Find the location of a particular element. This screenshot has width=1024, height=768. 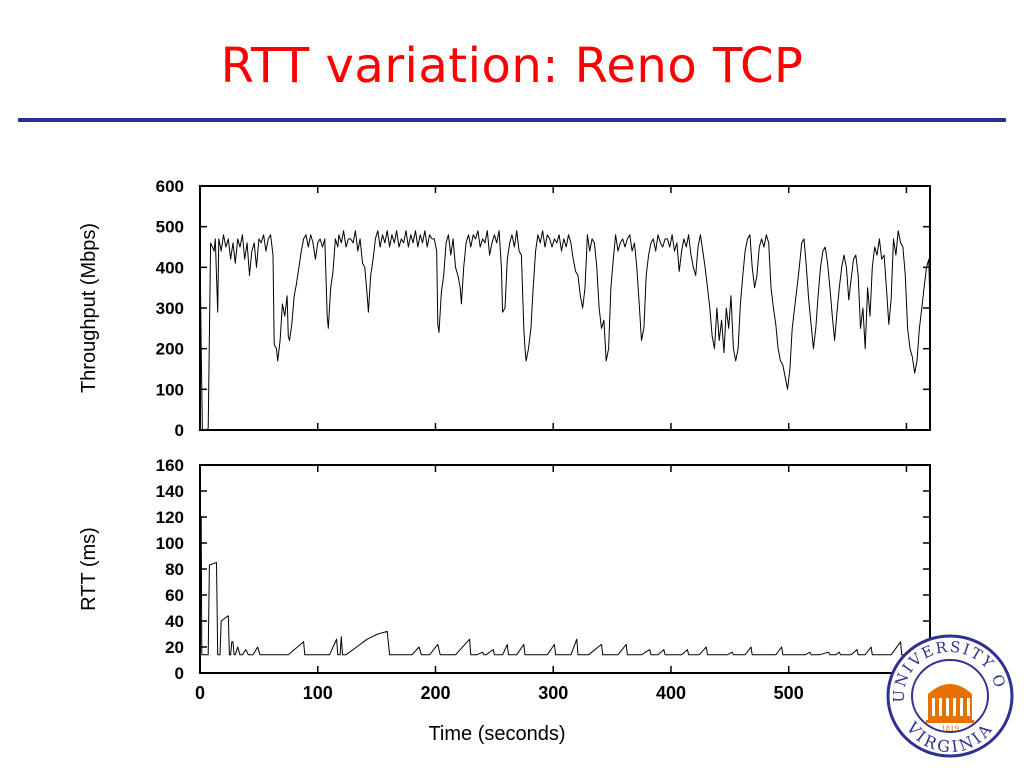

y-axis-label: RTT (ms) is located at coordinates (89, 569).